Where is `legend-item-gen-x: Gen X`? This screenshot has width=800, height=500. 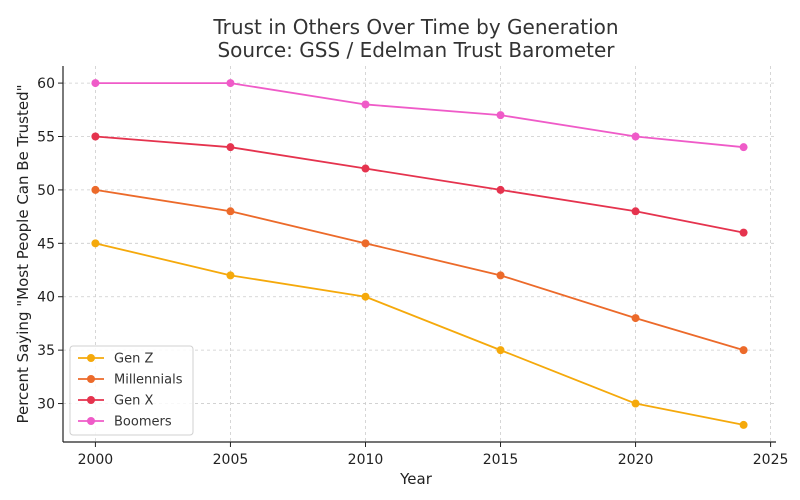 legend-item-gen-x: Gen X is located at coordinates (115, 401).